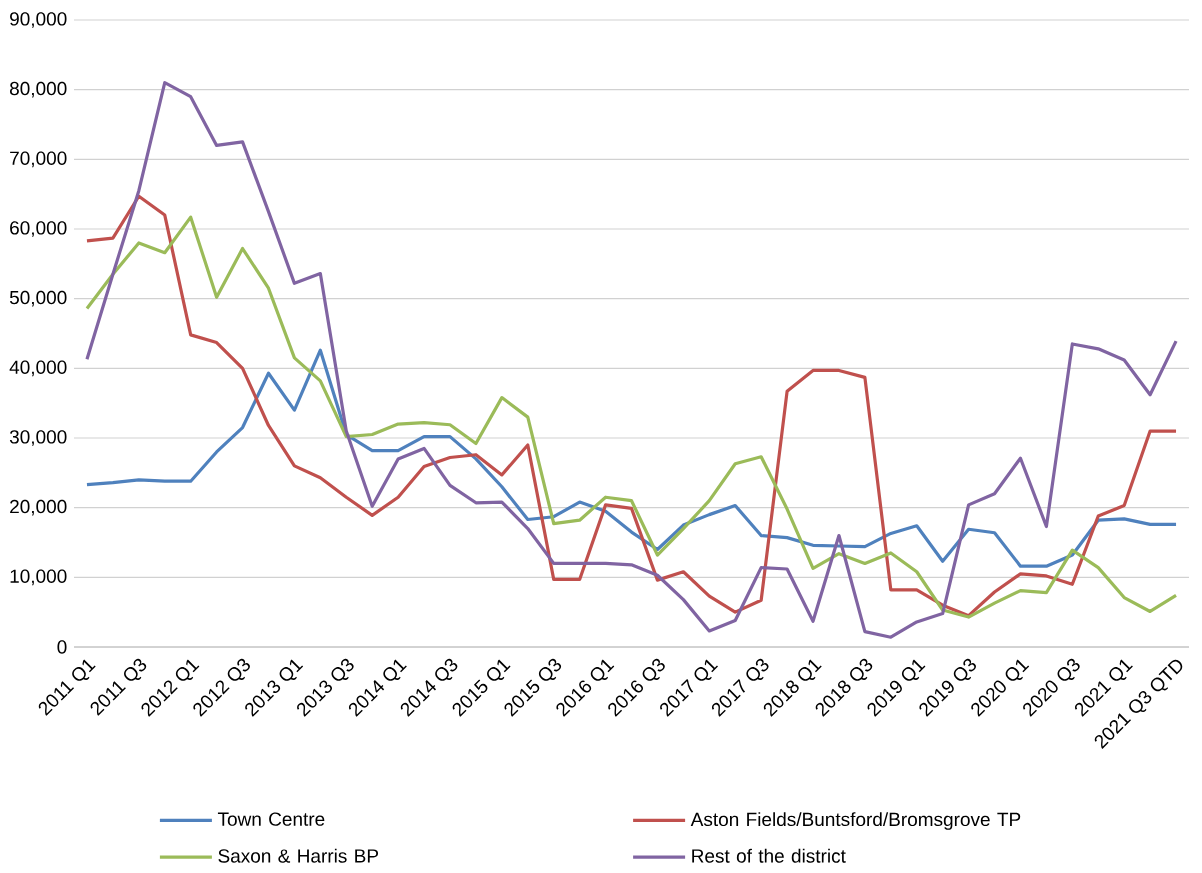 This screenshot has height=873, width=1202. Describe the element at coordinates (38, 577) in the screenshot. I see `y-tick-label: 10,000` at that location.